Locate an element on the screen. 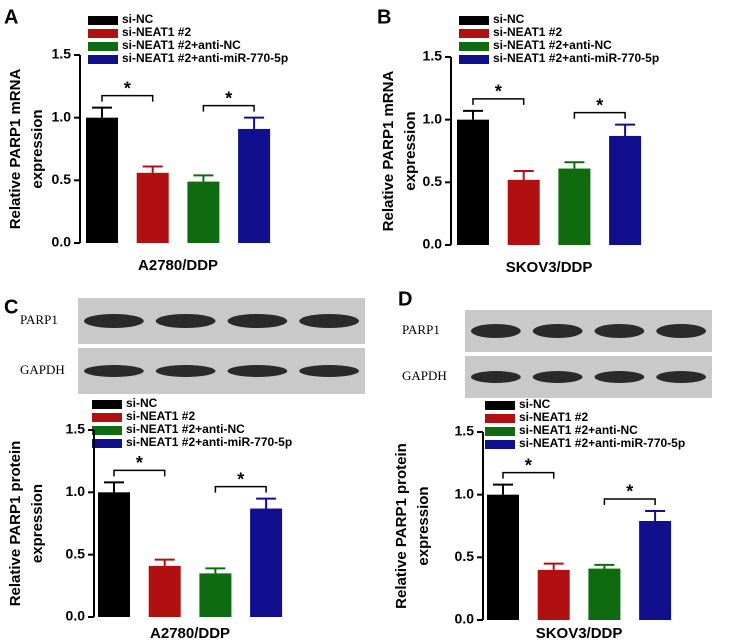 The width and height of the screenshot is (750, 641). panel-letter: C is located at coordinates (11, 307).